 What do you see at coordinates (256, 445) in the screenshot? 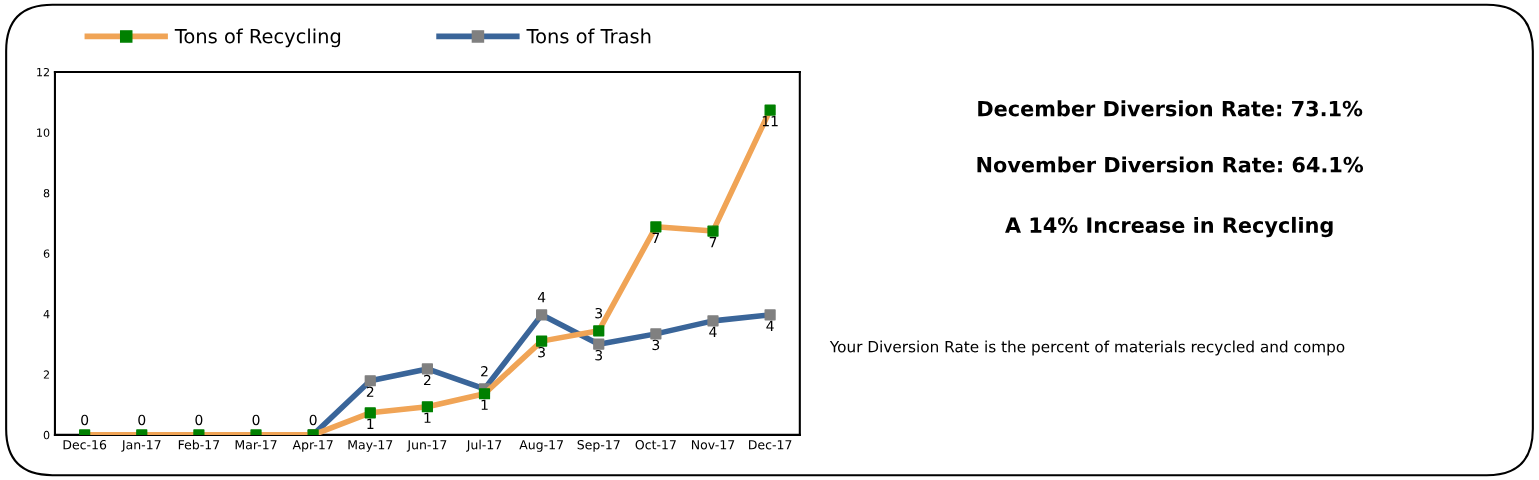
I see `x-tick-label: Mar-17` at bounding box center [256, 445].